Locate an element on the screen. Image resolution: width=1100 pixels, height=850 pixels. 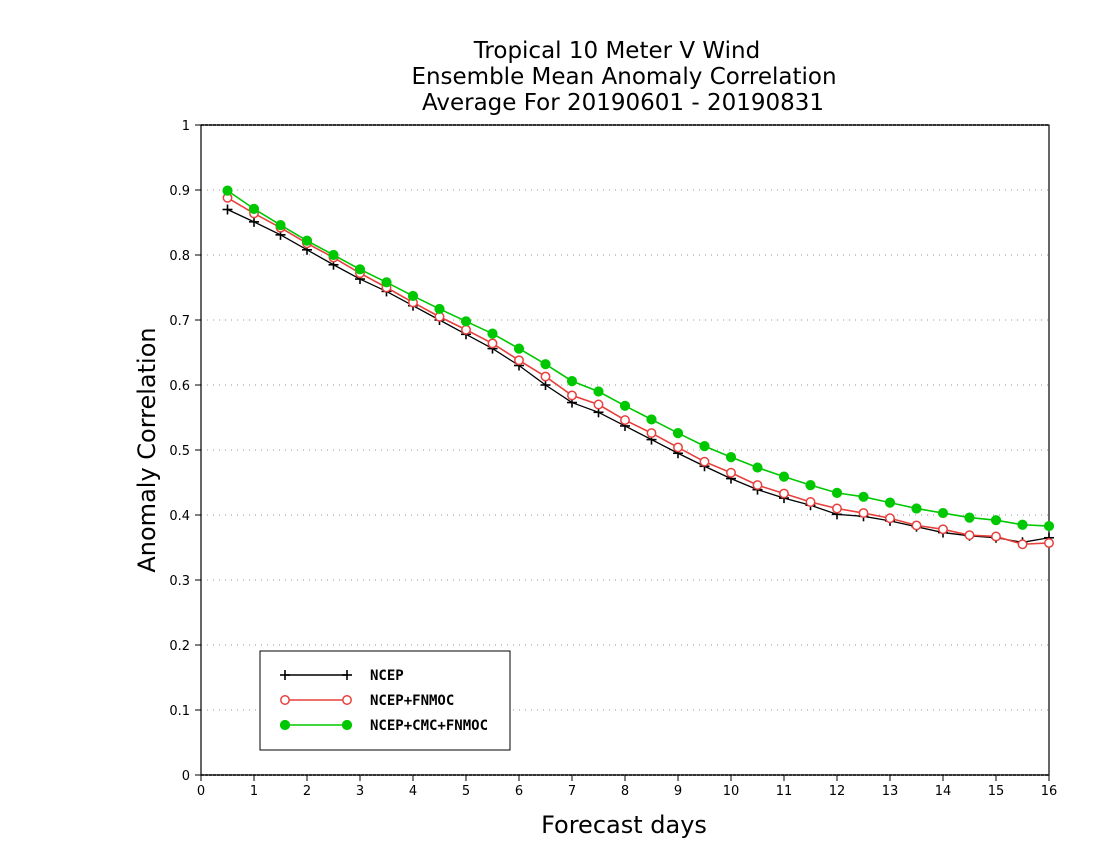
y-tick-label: 0.3 is located at coordinates (179, 581).